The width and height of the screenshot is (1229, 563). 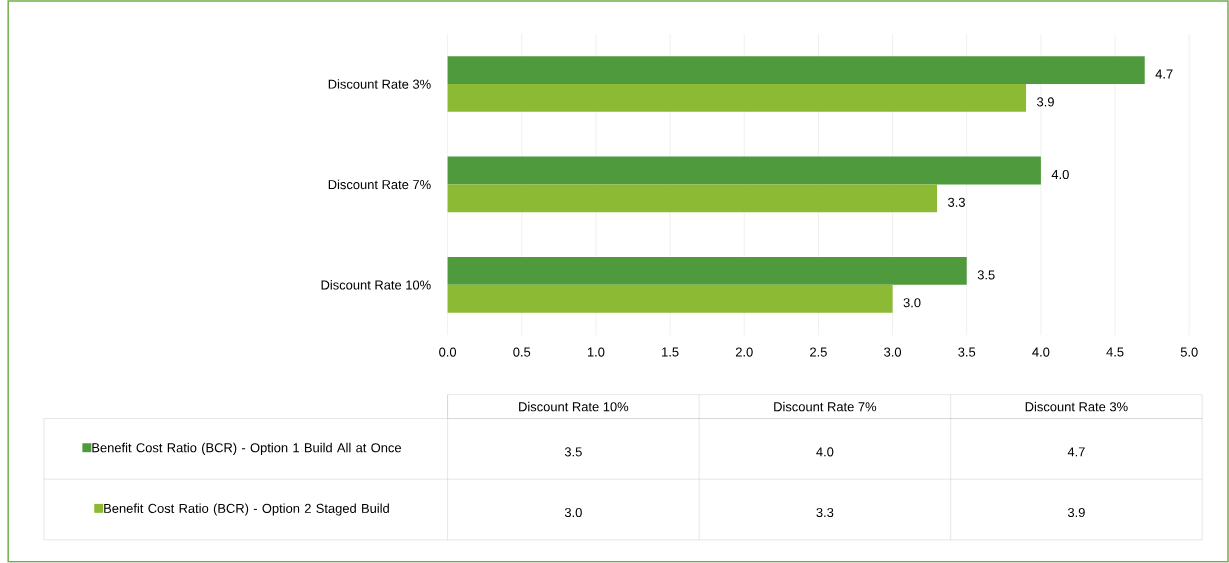 I want to click on text: 4.0, so click(x=825, y=452).